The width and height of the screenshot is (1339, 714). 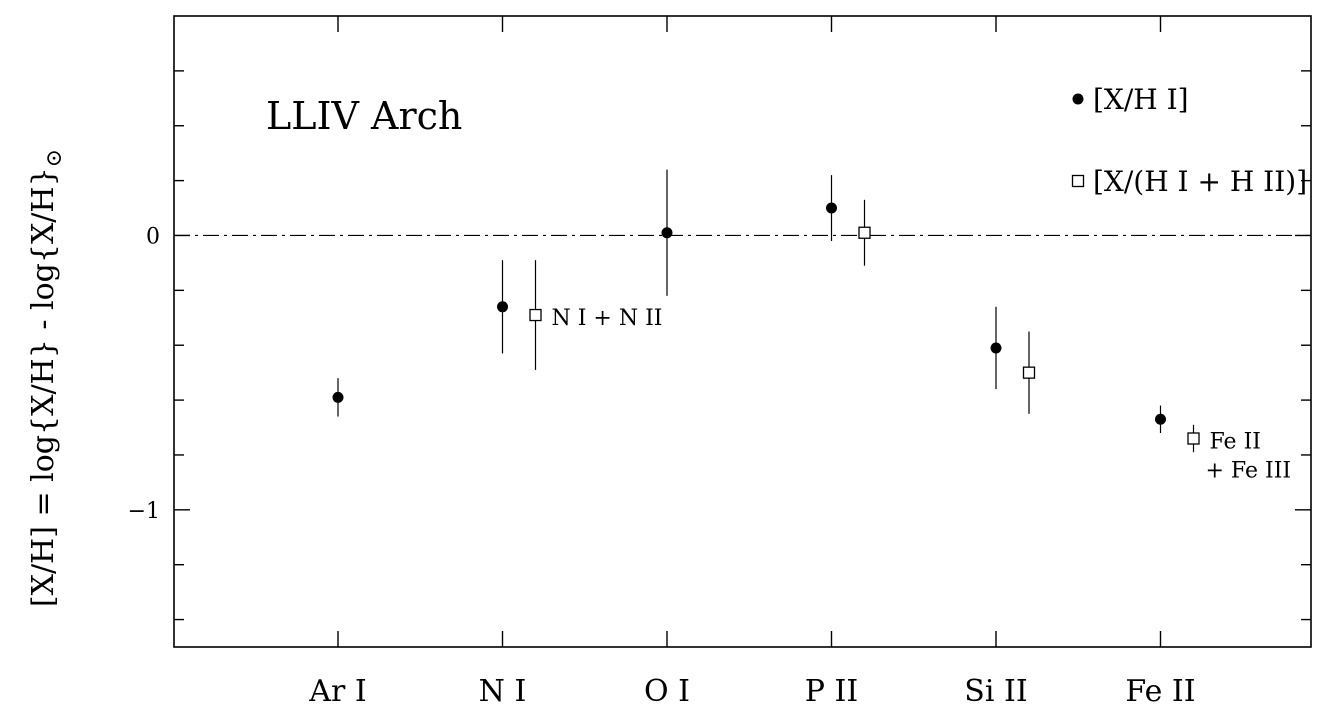 I want to click on y-axis-label: [X/H] = log{X/H} - log{X/H}⊙, so click(x=46, y=378).